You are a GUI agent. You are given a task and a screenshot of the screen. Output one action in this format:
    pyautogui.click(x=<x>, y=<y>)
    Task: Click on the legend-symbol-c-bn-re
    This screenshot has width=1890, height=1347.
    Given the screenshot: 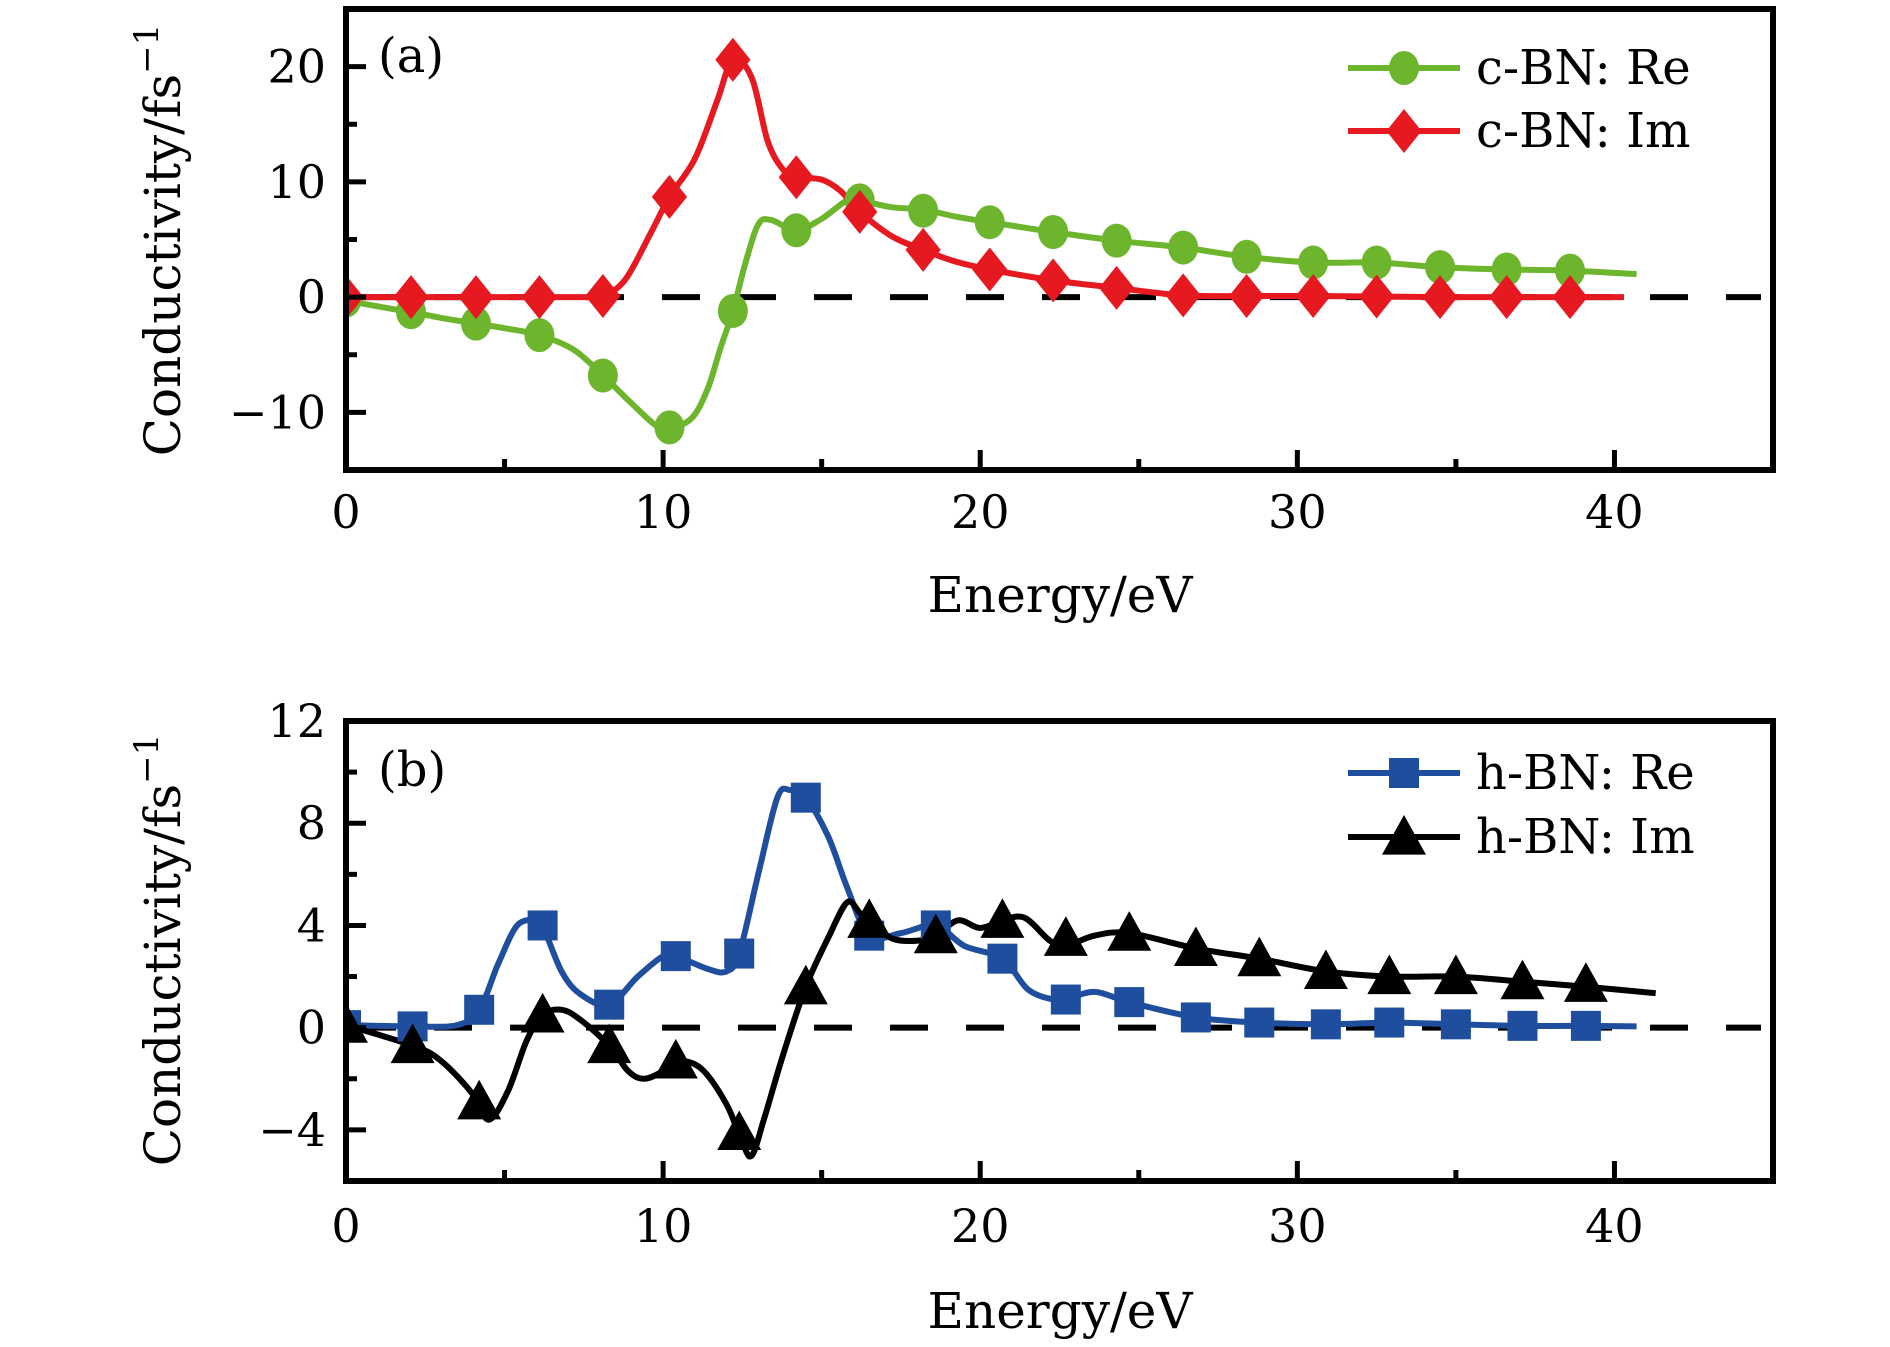 What is the action you would take?
    pyautogui.click(x=1404, y=68)
    